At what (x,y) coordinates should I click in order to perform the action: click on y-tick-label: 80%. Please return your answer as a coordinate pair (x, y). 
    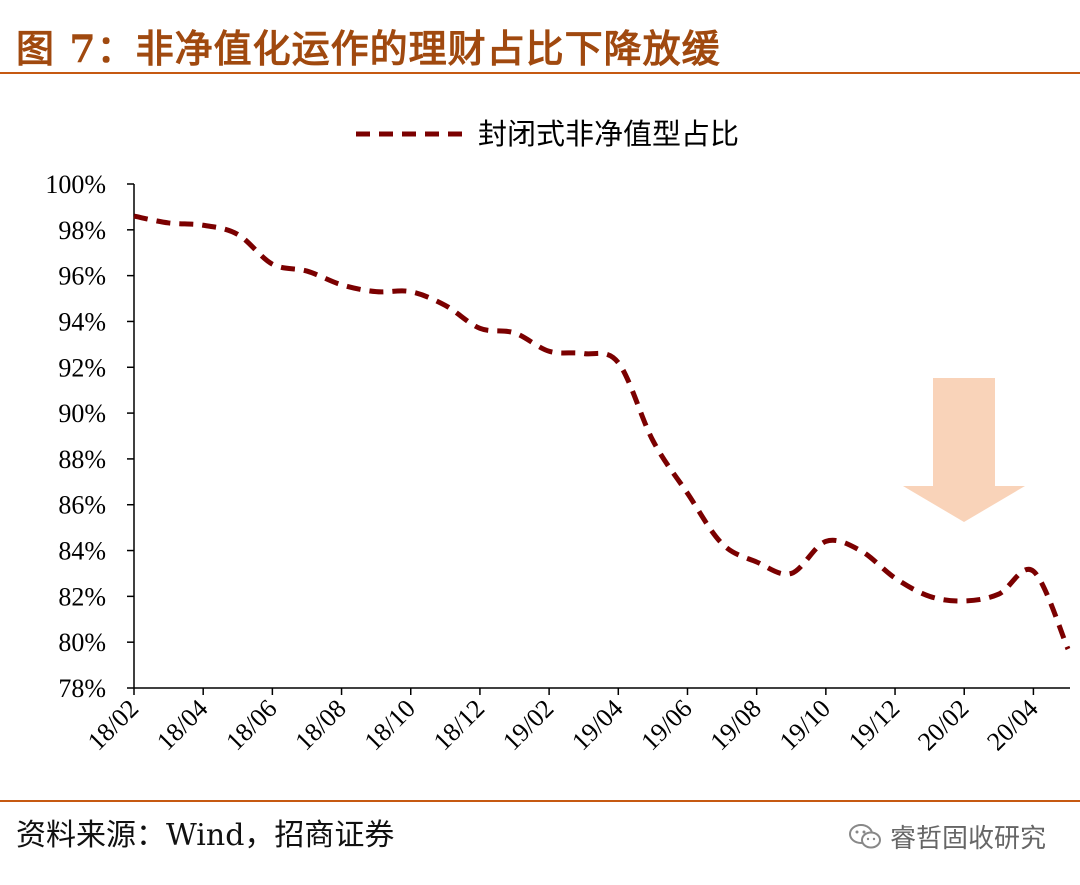
    Looking at the image, I should click on (82, 642).